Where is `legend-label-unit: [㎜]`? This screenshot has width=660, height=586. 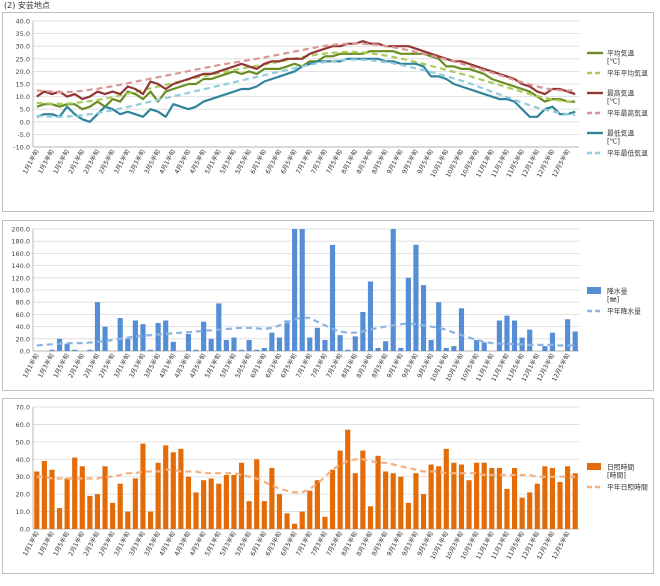 legend-label-unit: [㎜] is located at coordinates (613, 300).